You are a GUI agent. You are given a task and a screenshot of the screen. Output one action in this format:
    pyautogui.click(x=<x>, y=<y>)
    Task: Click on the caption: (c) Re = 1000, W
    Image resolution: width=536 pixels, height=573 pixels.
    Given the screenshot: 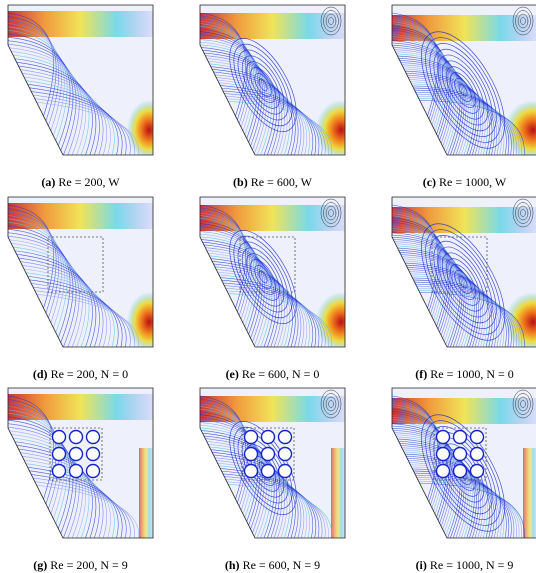 What is the action you would take?
    pyautogui.click(x=455, y=182)
    